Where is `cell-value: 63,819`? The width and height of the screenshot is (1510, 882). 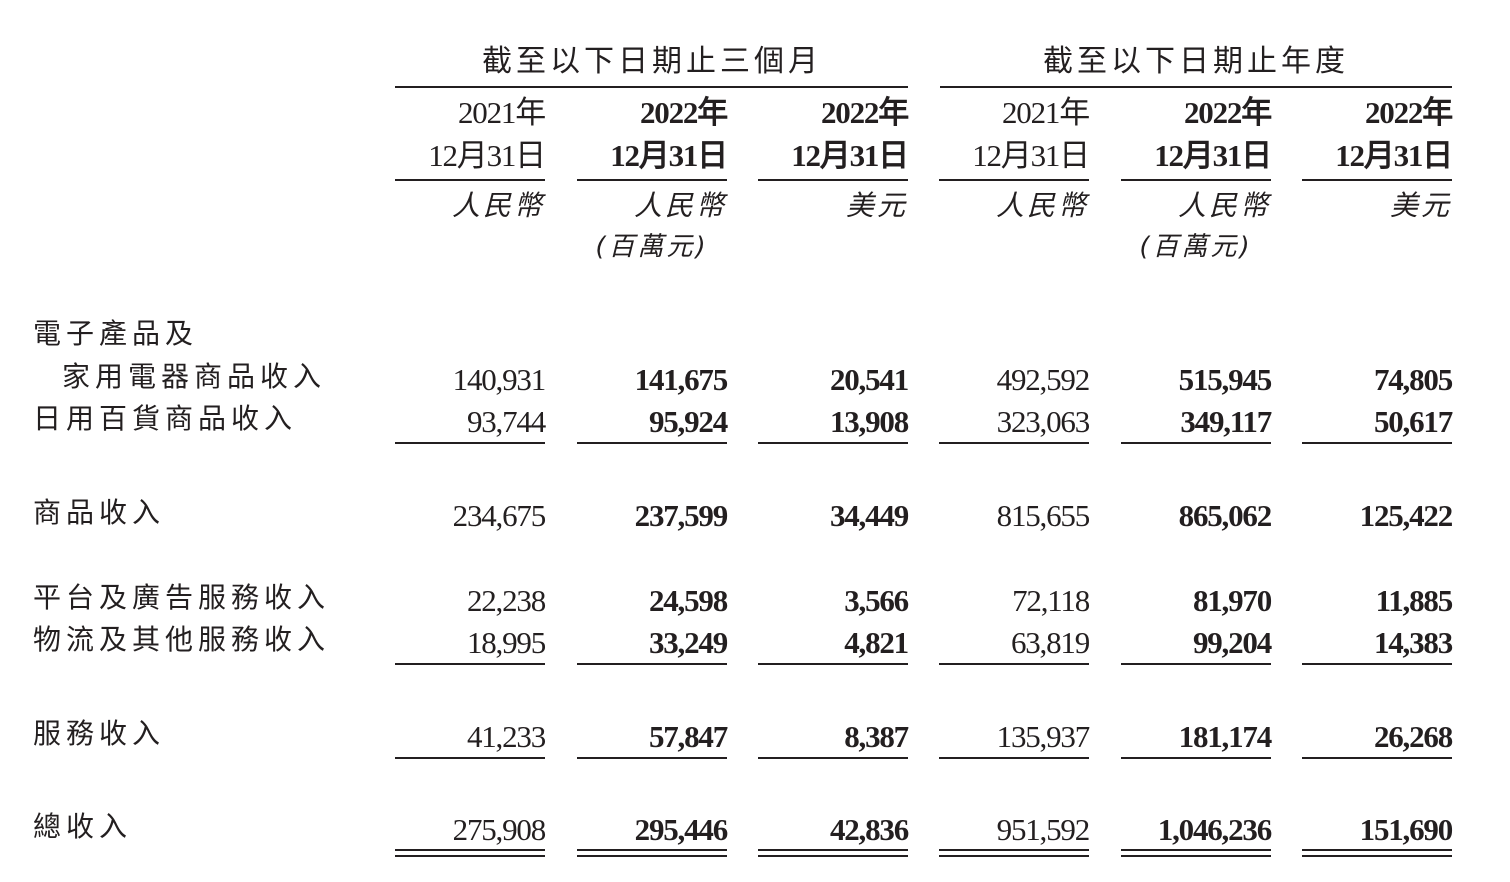
cell-value: 63,819 is located at coordinates (1050, 642).